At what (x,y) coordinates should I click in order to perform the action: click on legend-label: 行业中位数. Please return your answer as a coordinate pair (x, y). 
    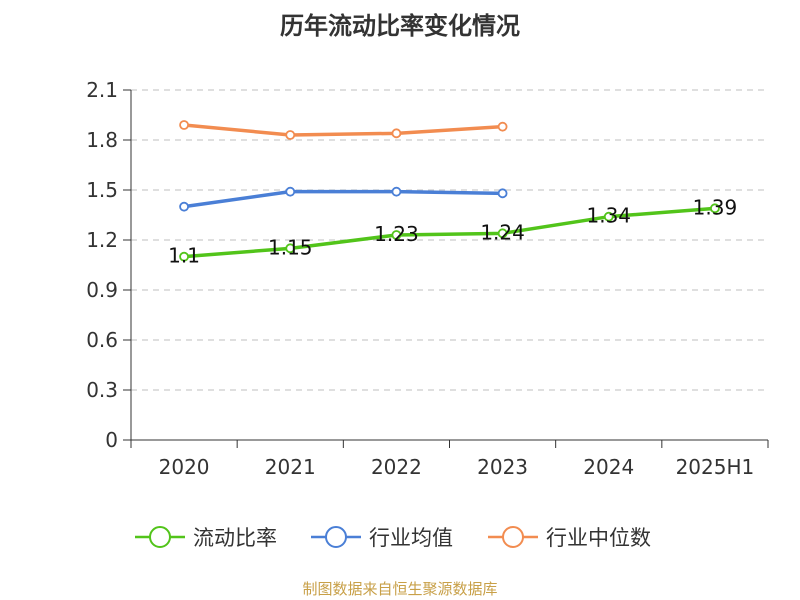
    Looking at the image, I should click on (598, 538).